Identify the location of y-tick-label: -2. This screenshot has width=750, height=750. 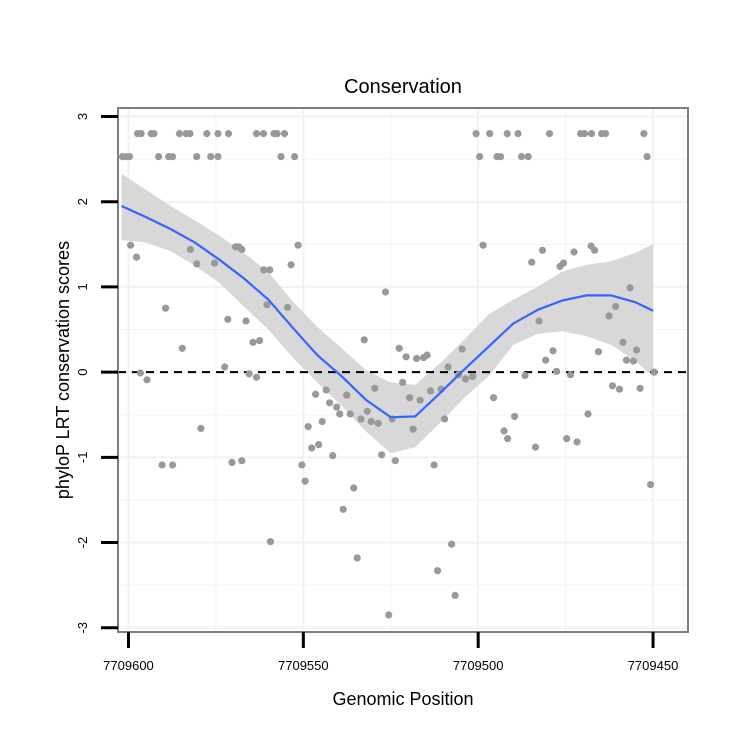
(82, 543).